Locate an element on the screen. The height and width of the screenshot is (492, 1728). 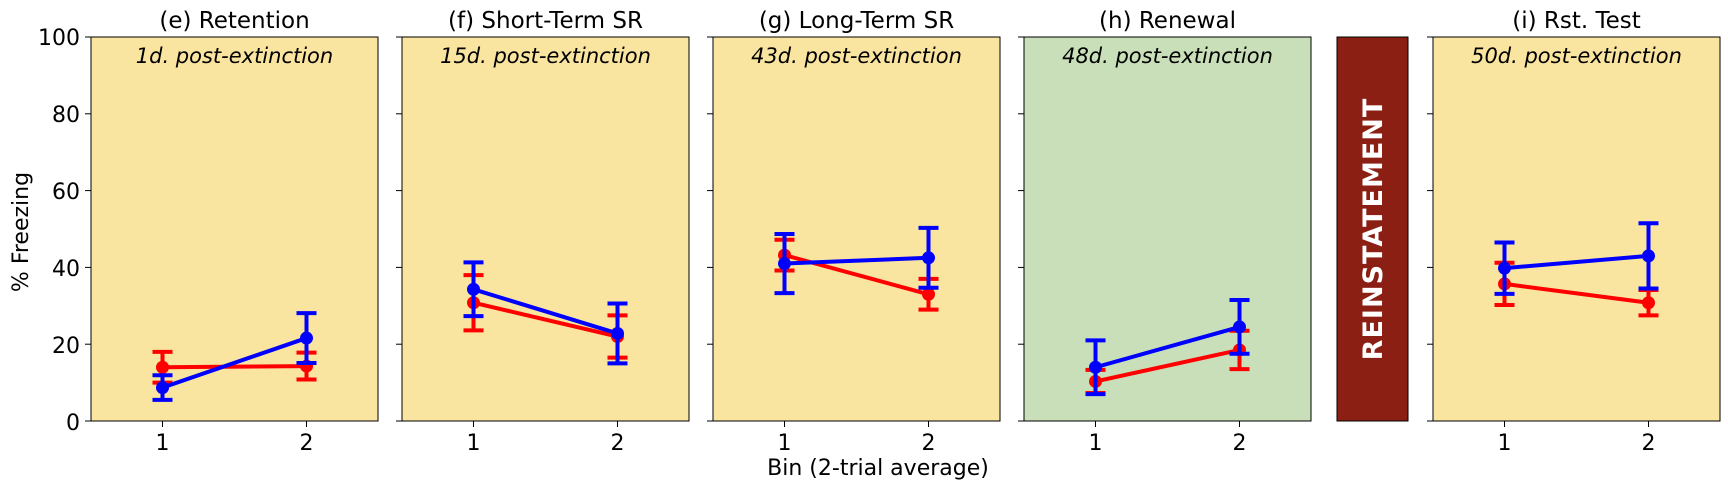
reinstatement-label: REINSTATEMENT is located at coordinates (1373, 229).